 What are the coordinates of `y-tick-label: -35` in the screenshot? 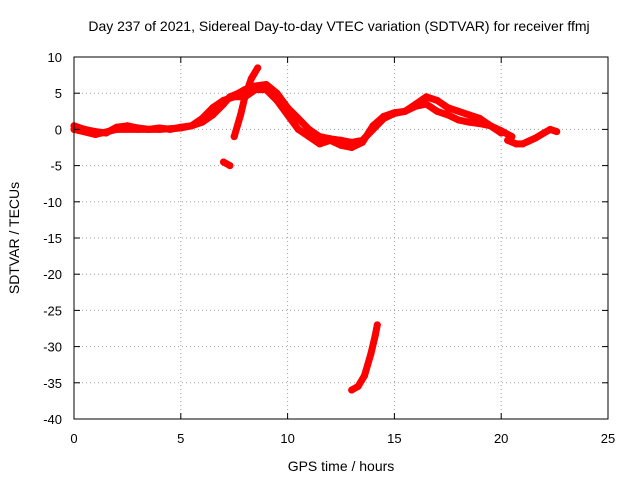 It's located at (52, 383).